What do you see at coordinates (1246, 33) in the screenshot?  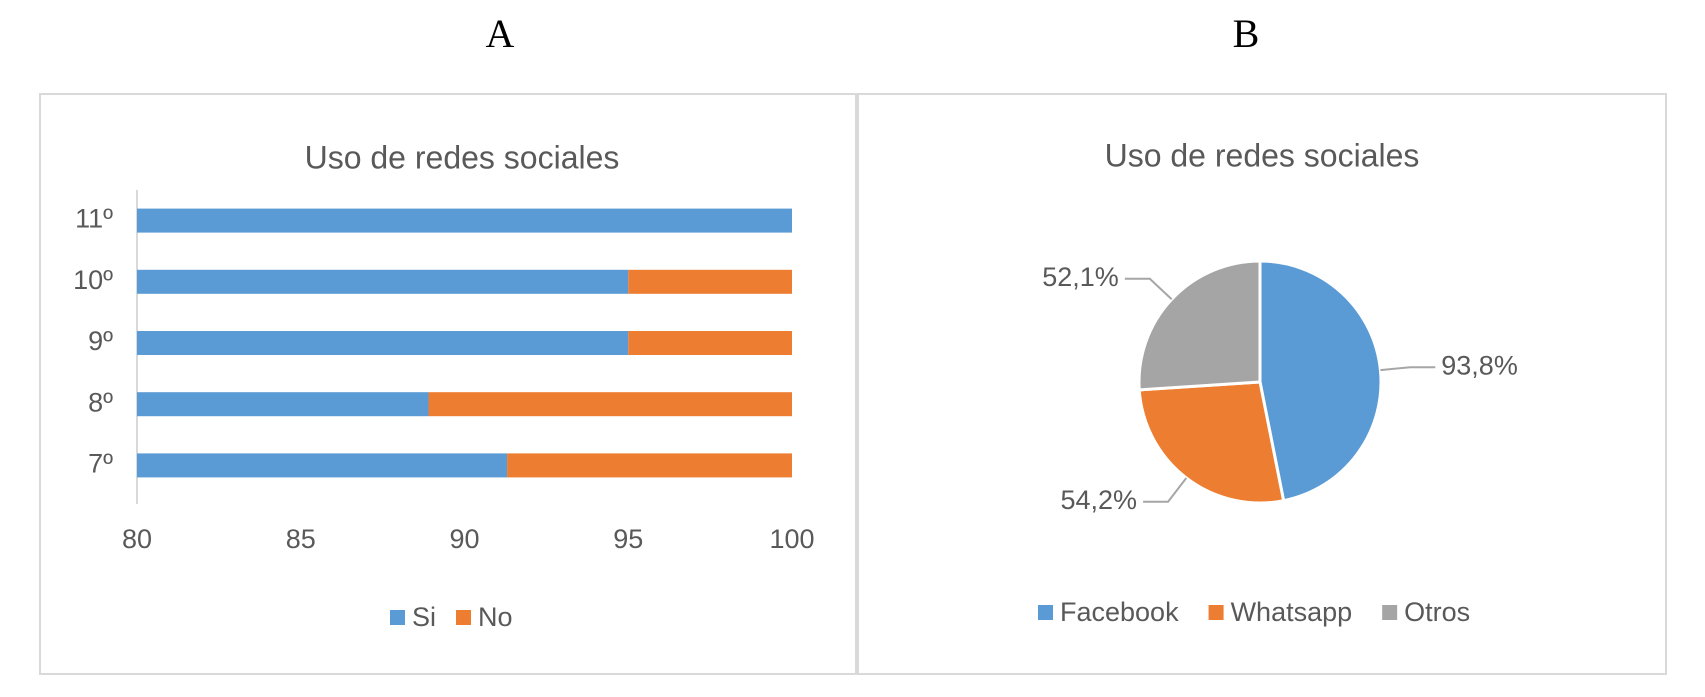 I see `panel-label: B` at bounding box center [1246, 33].